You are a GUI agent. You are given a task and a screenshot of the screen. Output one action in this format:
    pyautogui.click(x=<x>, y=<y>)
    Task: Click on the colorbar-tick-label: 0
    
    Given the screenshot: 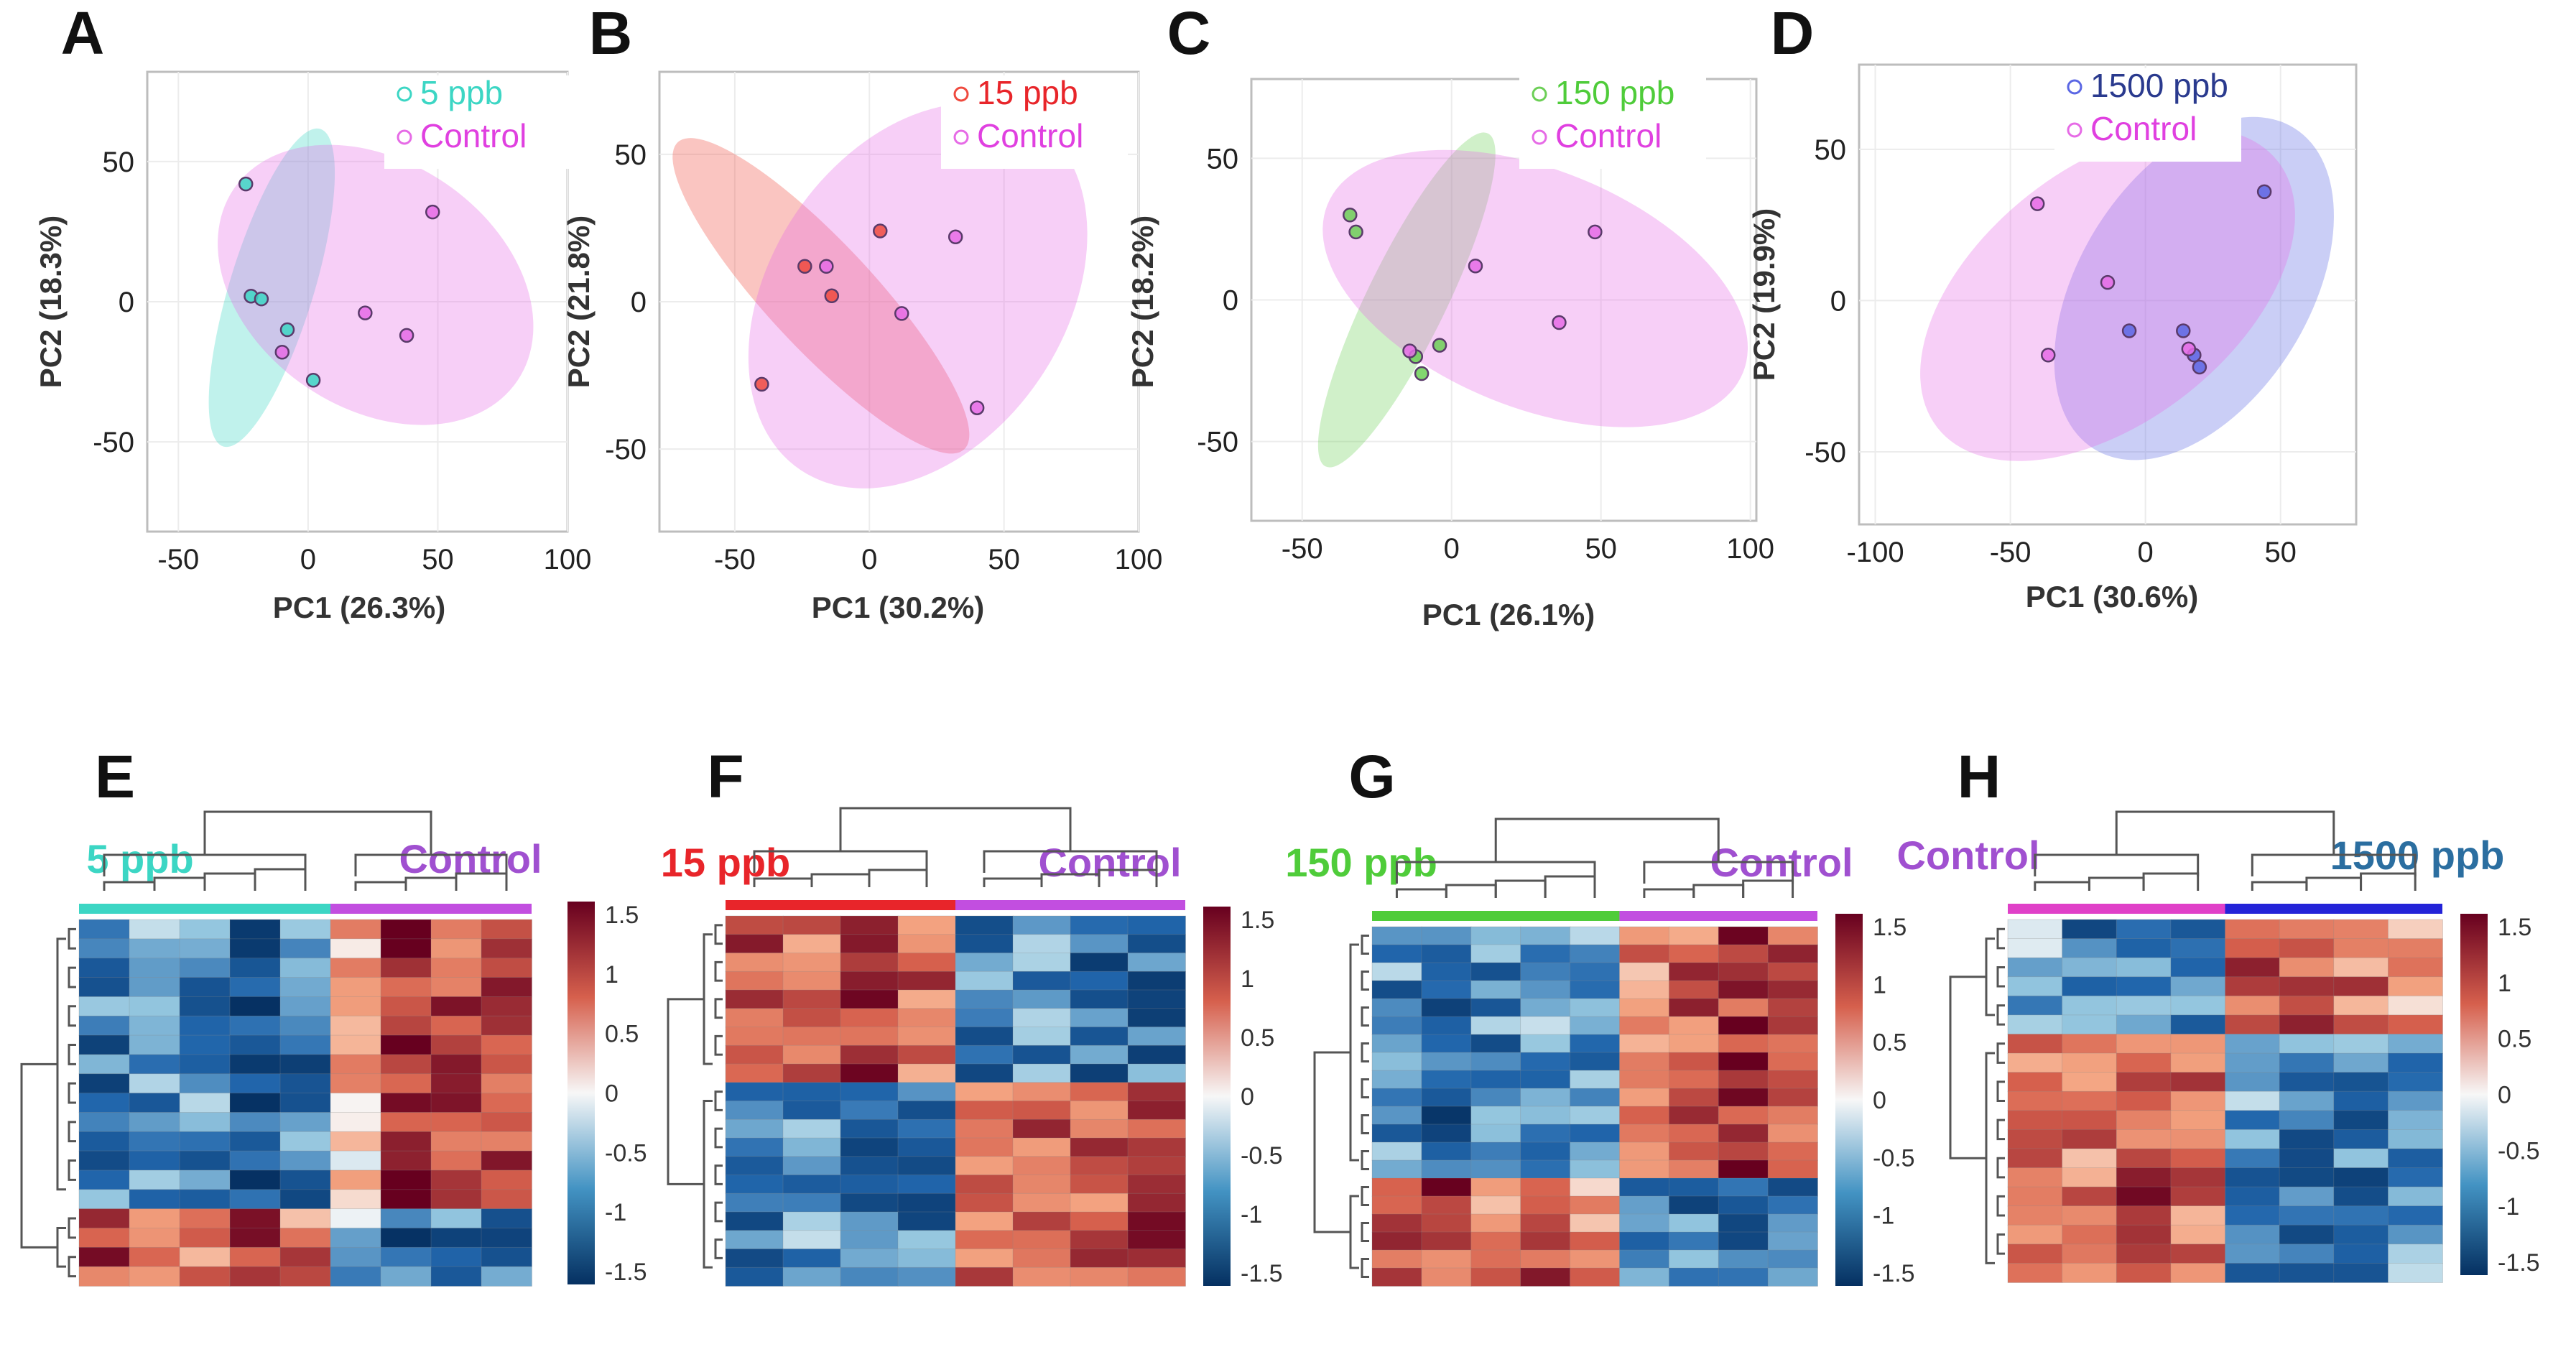 What is the action you would take?
    pyautogui.click(x=2504, y=1095)
    